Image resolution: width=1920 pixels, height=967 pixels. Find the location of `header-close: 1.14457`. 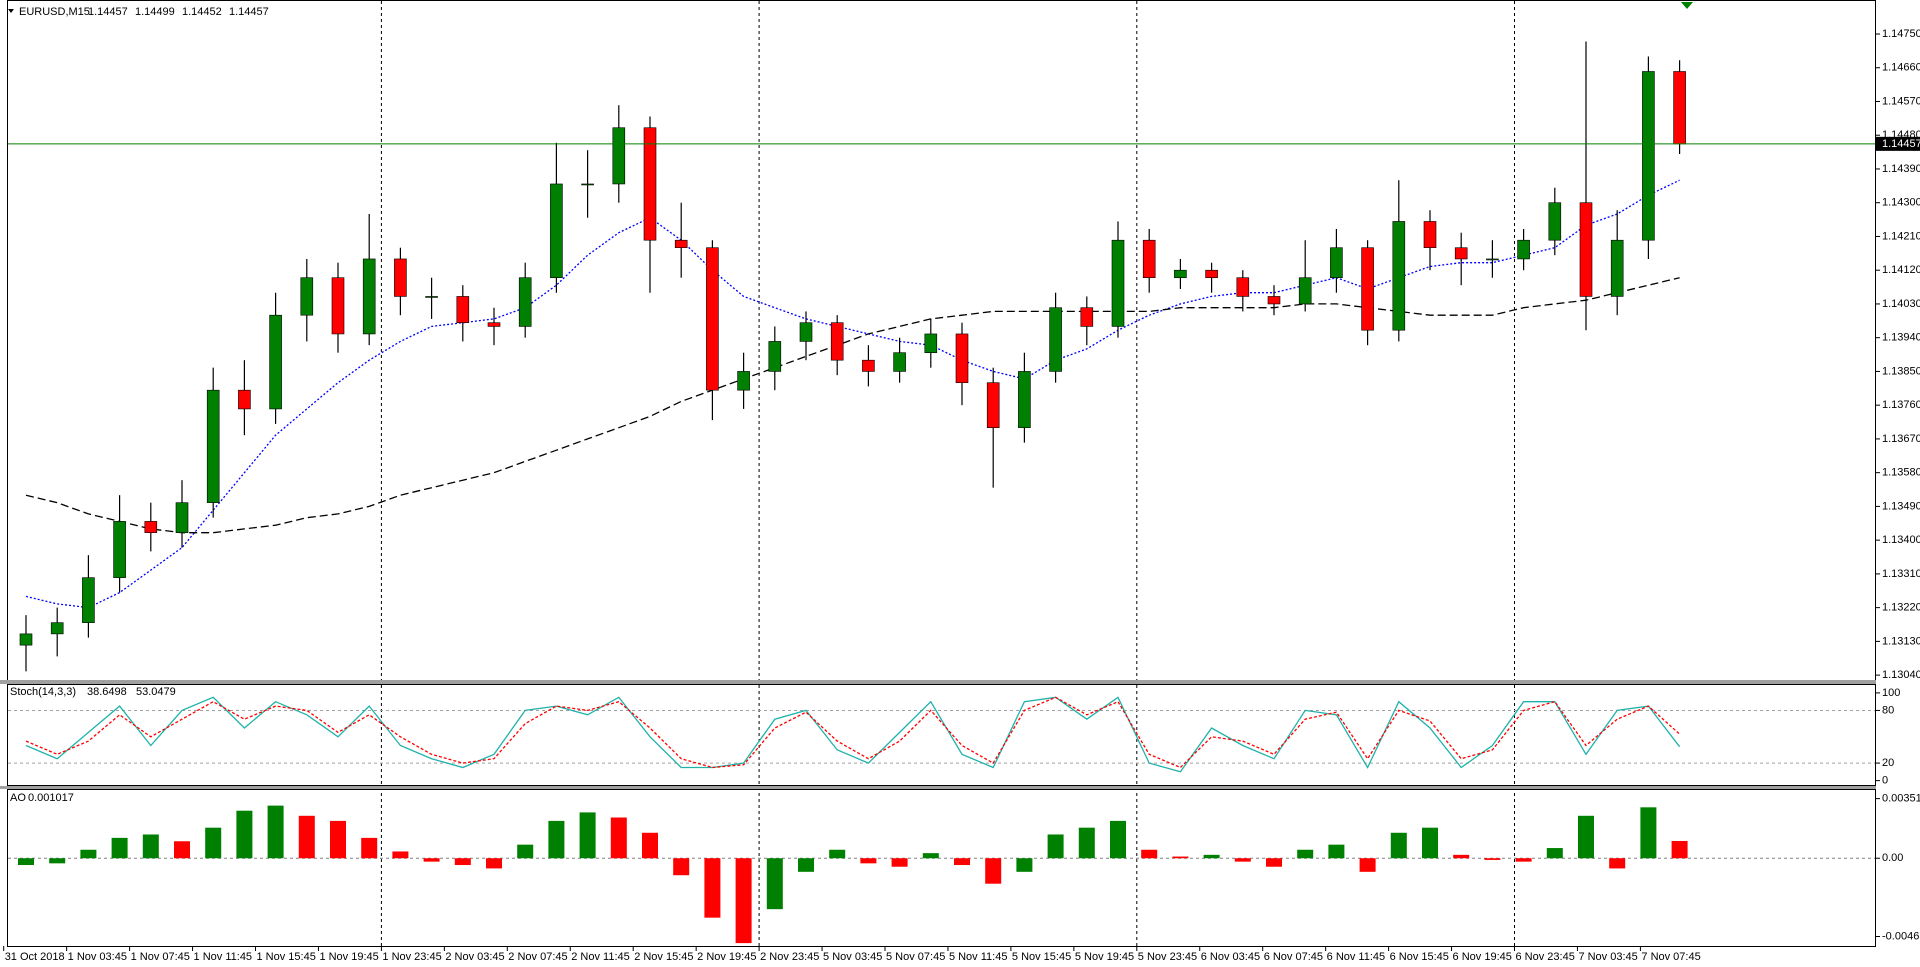

header-close: 1.14457 is located at coordinates (249, 12).